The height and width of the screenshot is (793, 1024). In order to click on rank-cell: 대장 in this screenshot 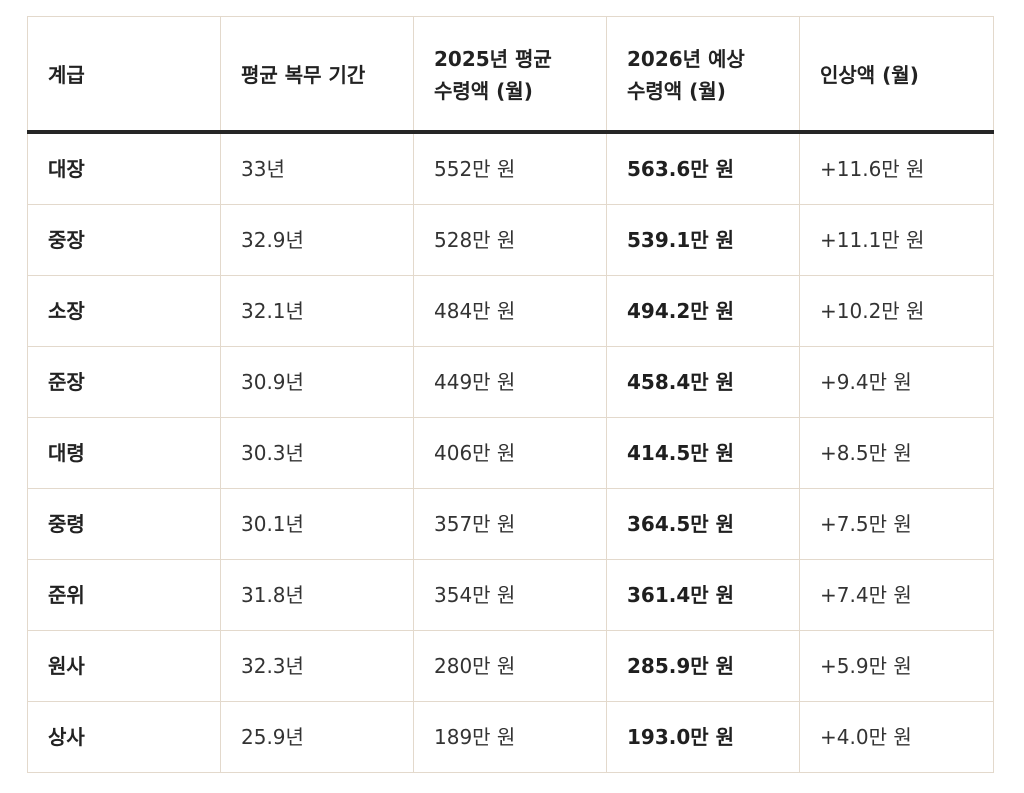, I will do `click(124, 168)`.